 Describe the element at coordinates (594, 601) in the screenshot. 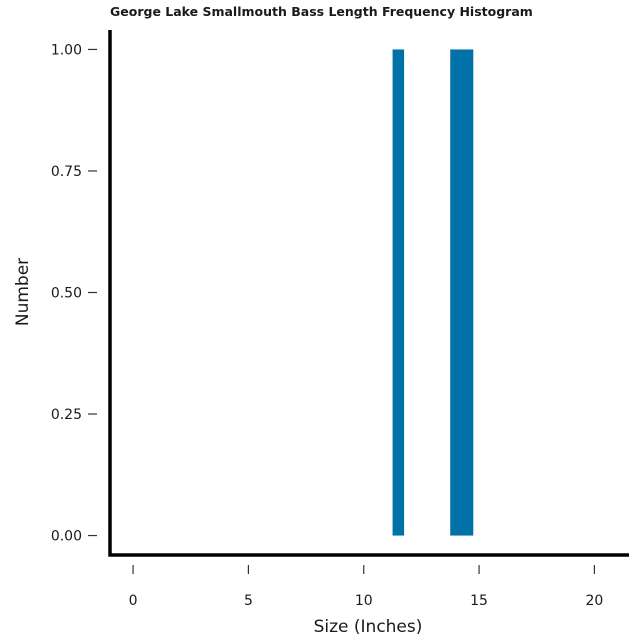

I see `x-tick-label-4: 20` at that location.